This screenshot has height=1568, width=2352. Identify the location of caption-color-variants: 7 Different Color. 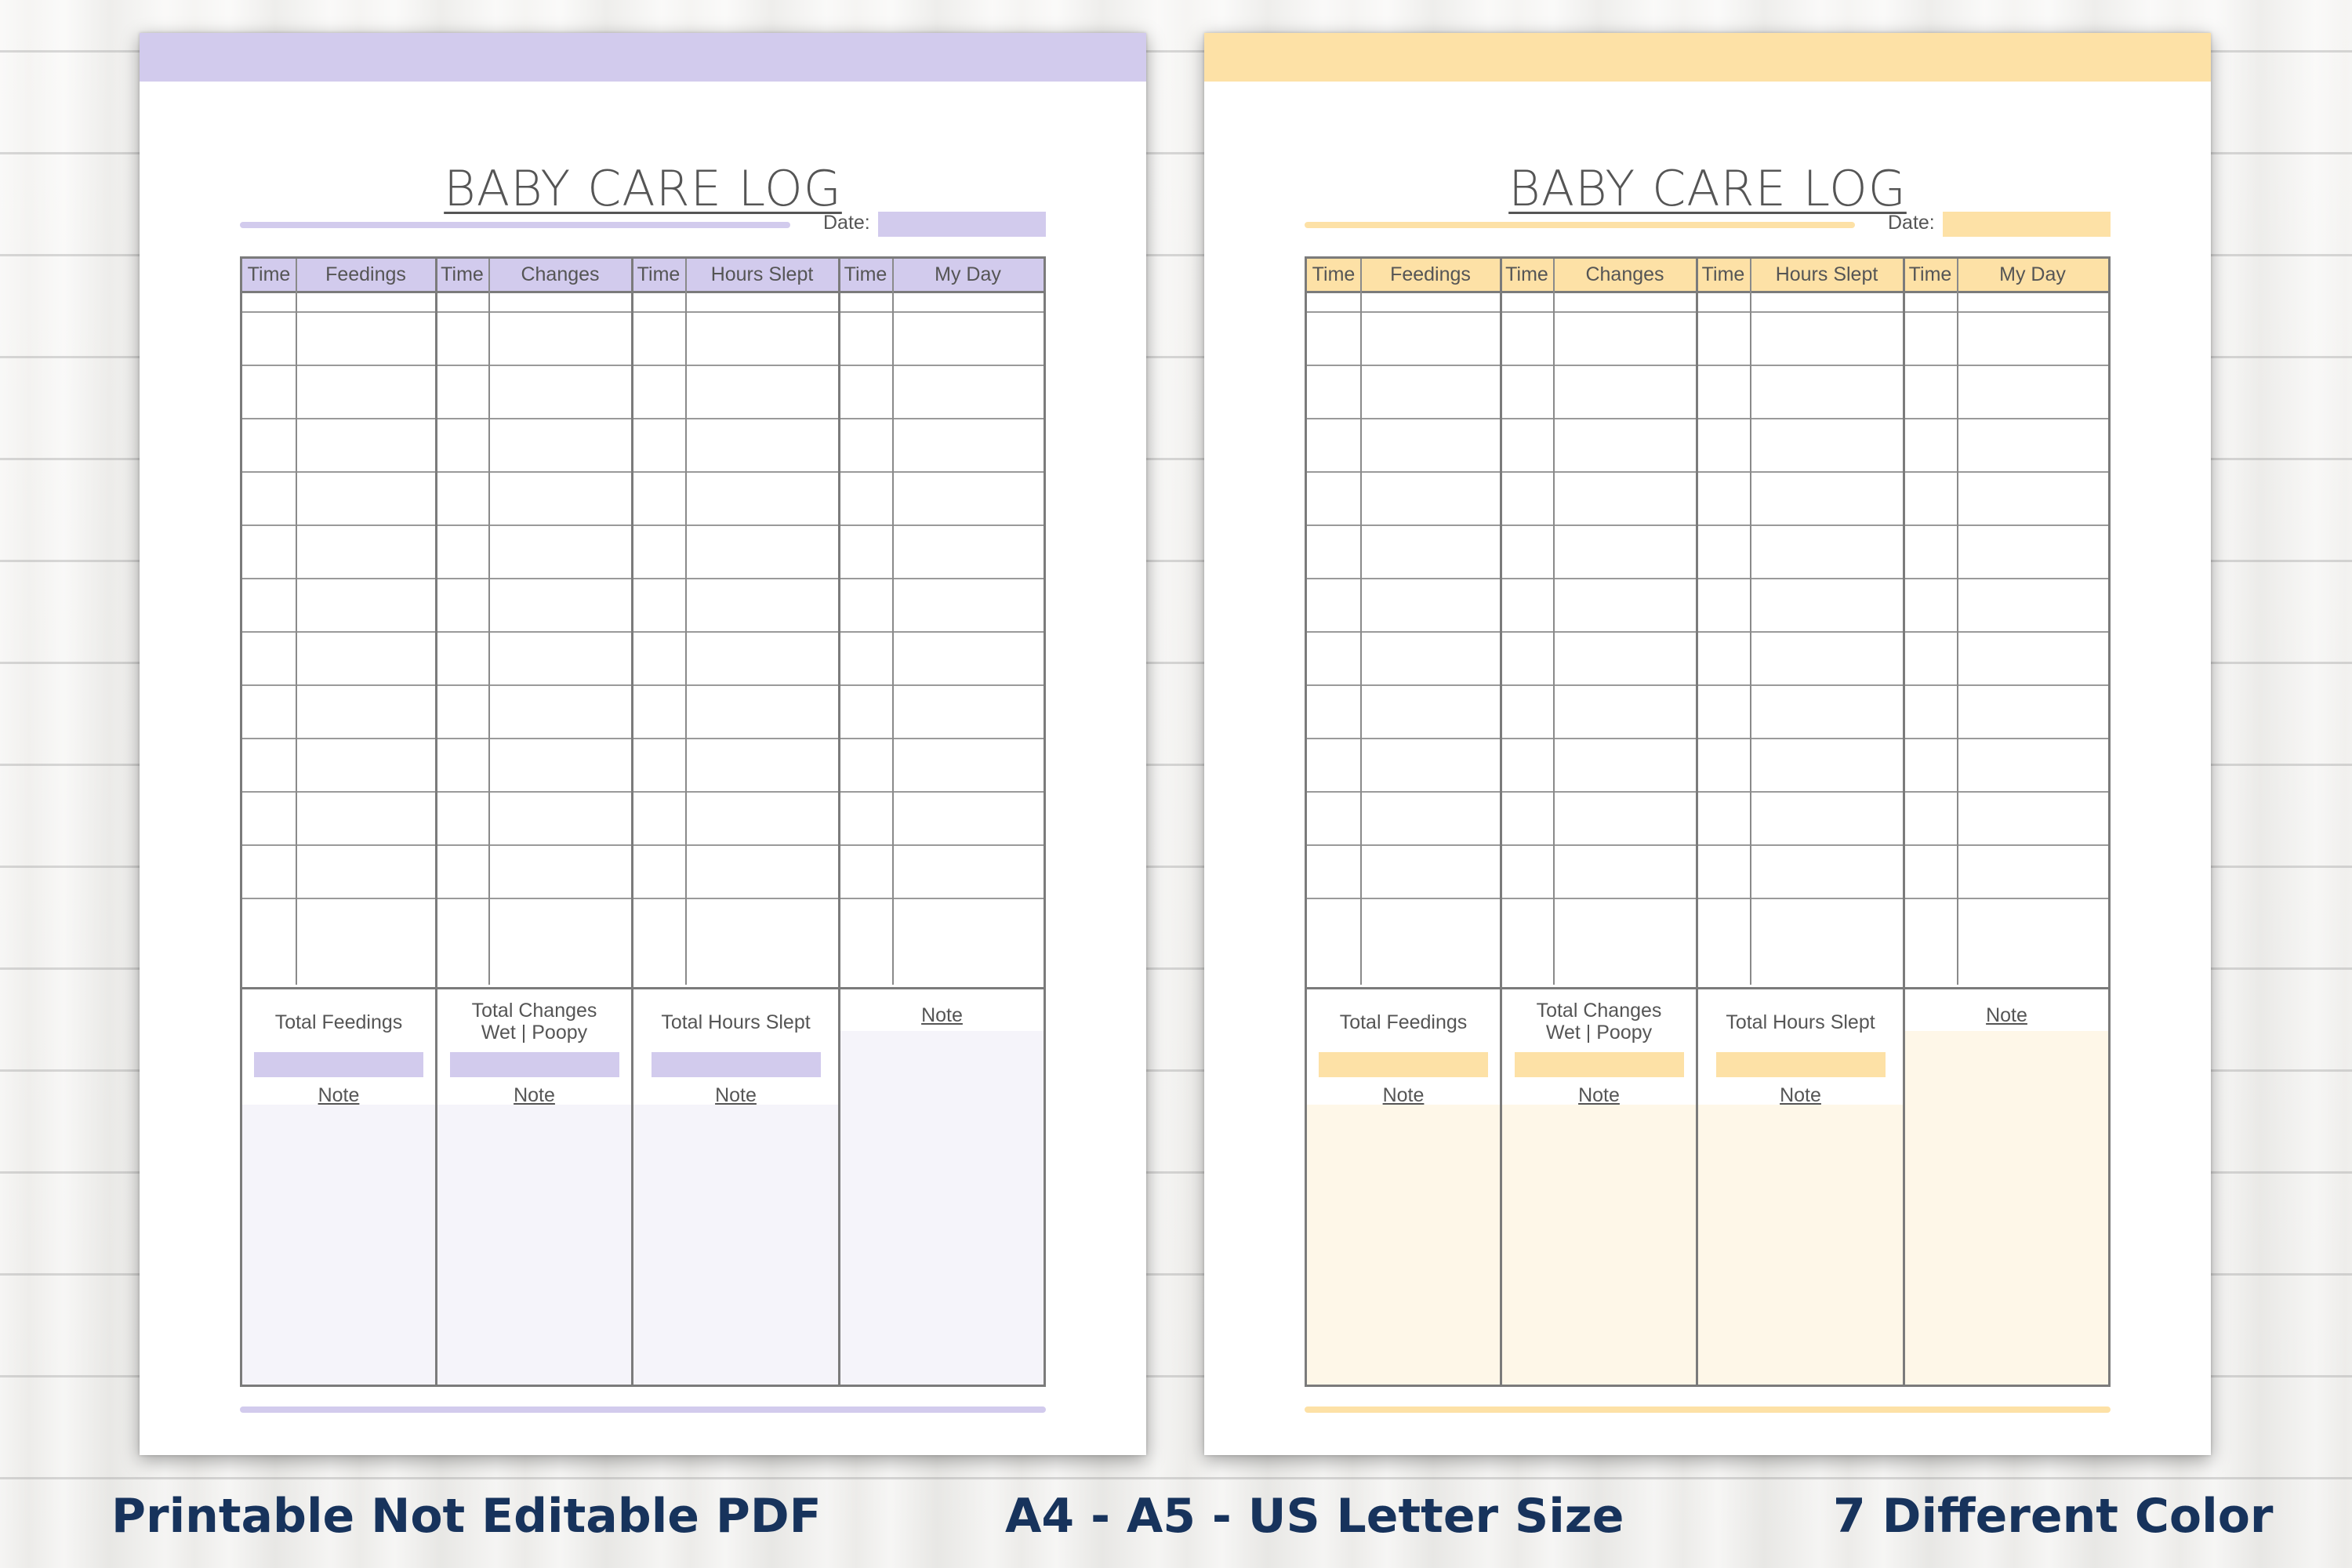
(2053, 1516).